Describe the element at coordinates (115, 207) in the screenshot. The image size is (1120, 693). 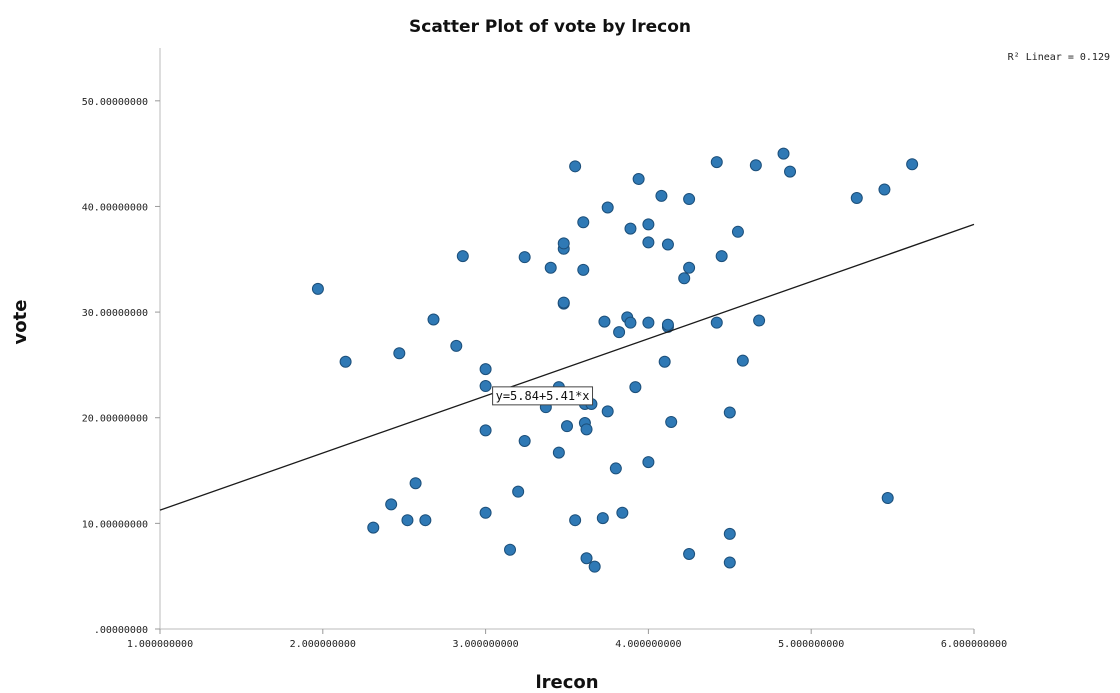
I see `y-tick-label: 40.00000000` at that location.